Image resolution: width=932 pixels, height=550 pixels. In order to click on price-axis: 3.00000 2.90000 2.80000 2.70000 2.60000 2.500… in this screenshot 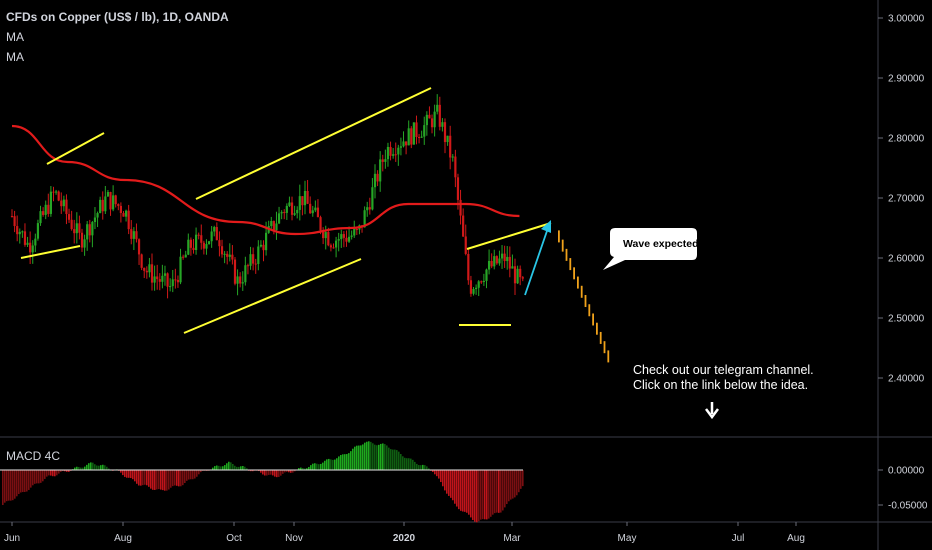, I will do `click(901, 199)`.